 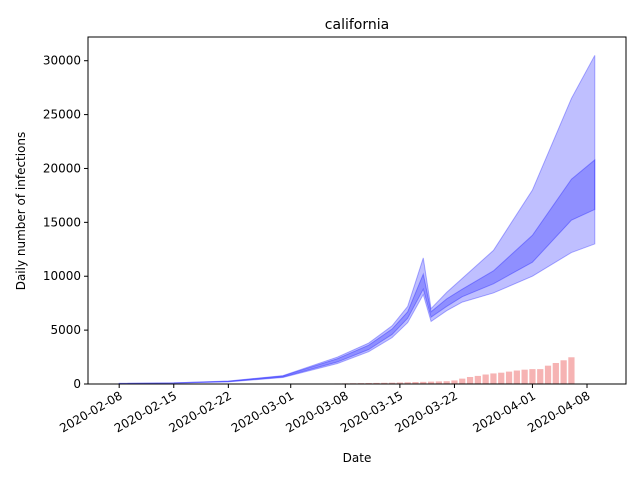 What do you see at coordinates (199, 411) in the screenshot?
I see `x-tick-label: 2020-02-22` at bounding box center [199, 411].